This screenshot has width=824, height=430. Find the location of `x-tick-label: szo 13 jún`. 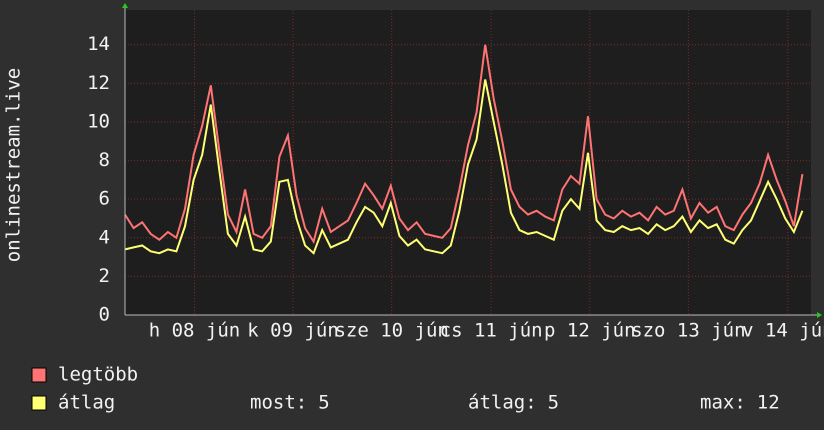

x-tick-label: szo 13 jún is located at coordinates (688, 331).